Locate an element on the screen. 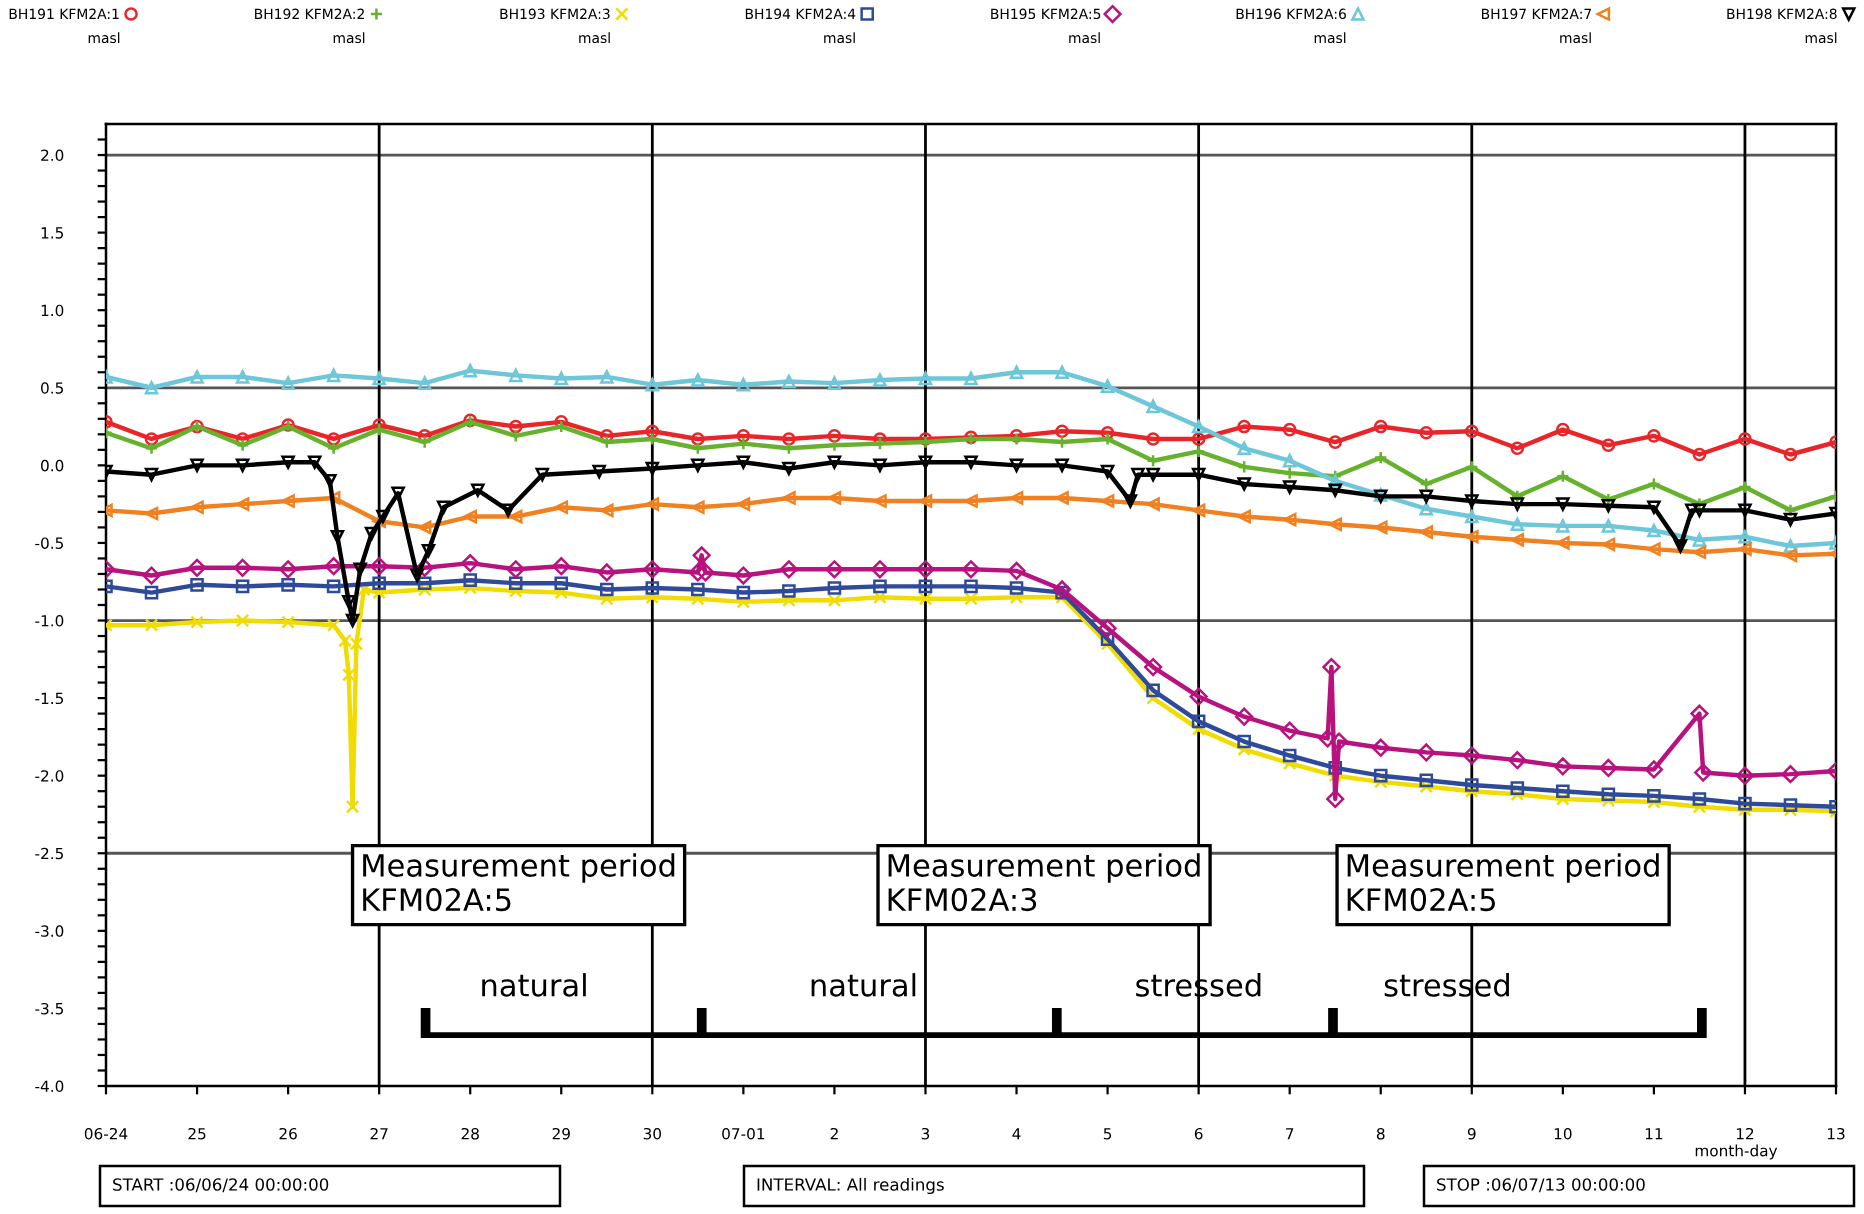 Image resolution: width=1864 pixels, height=1214 pixels. annotation: Measurement period KFM02A:3 is located at coordinates (1044, 882).